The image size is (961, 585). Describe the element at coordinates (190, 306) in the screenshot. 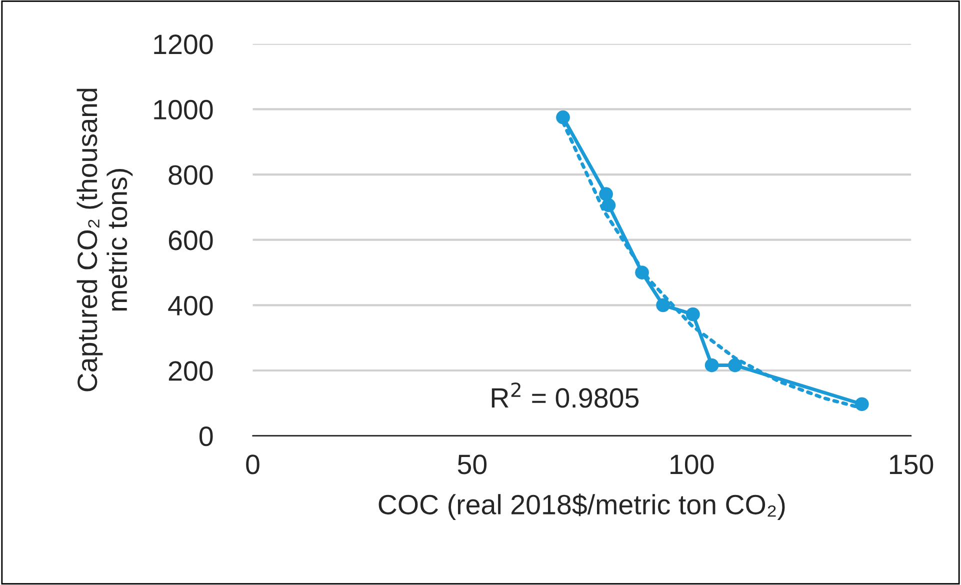

I see `y-tick-label: 400` at that location.